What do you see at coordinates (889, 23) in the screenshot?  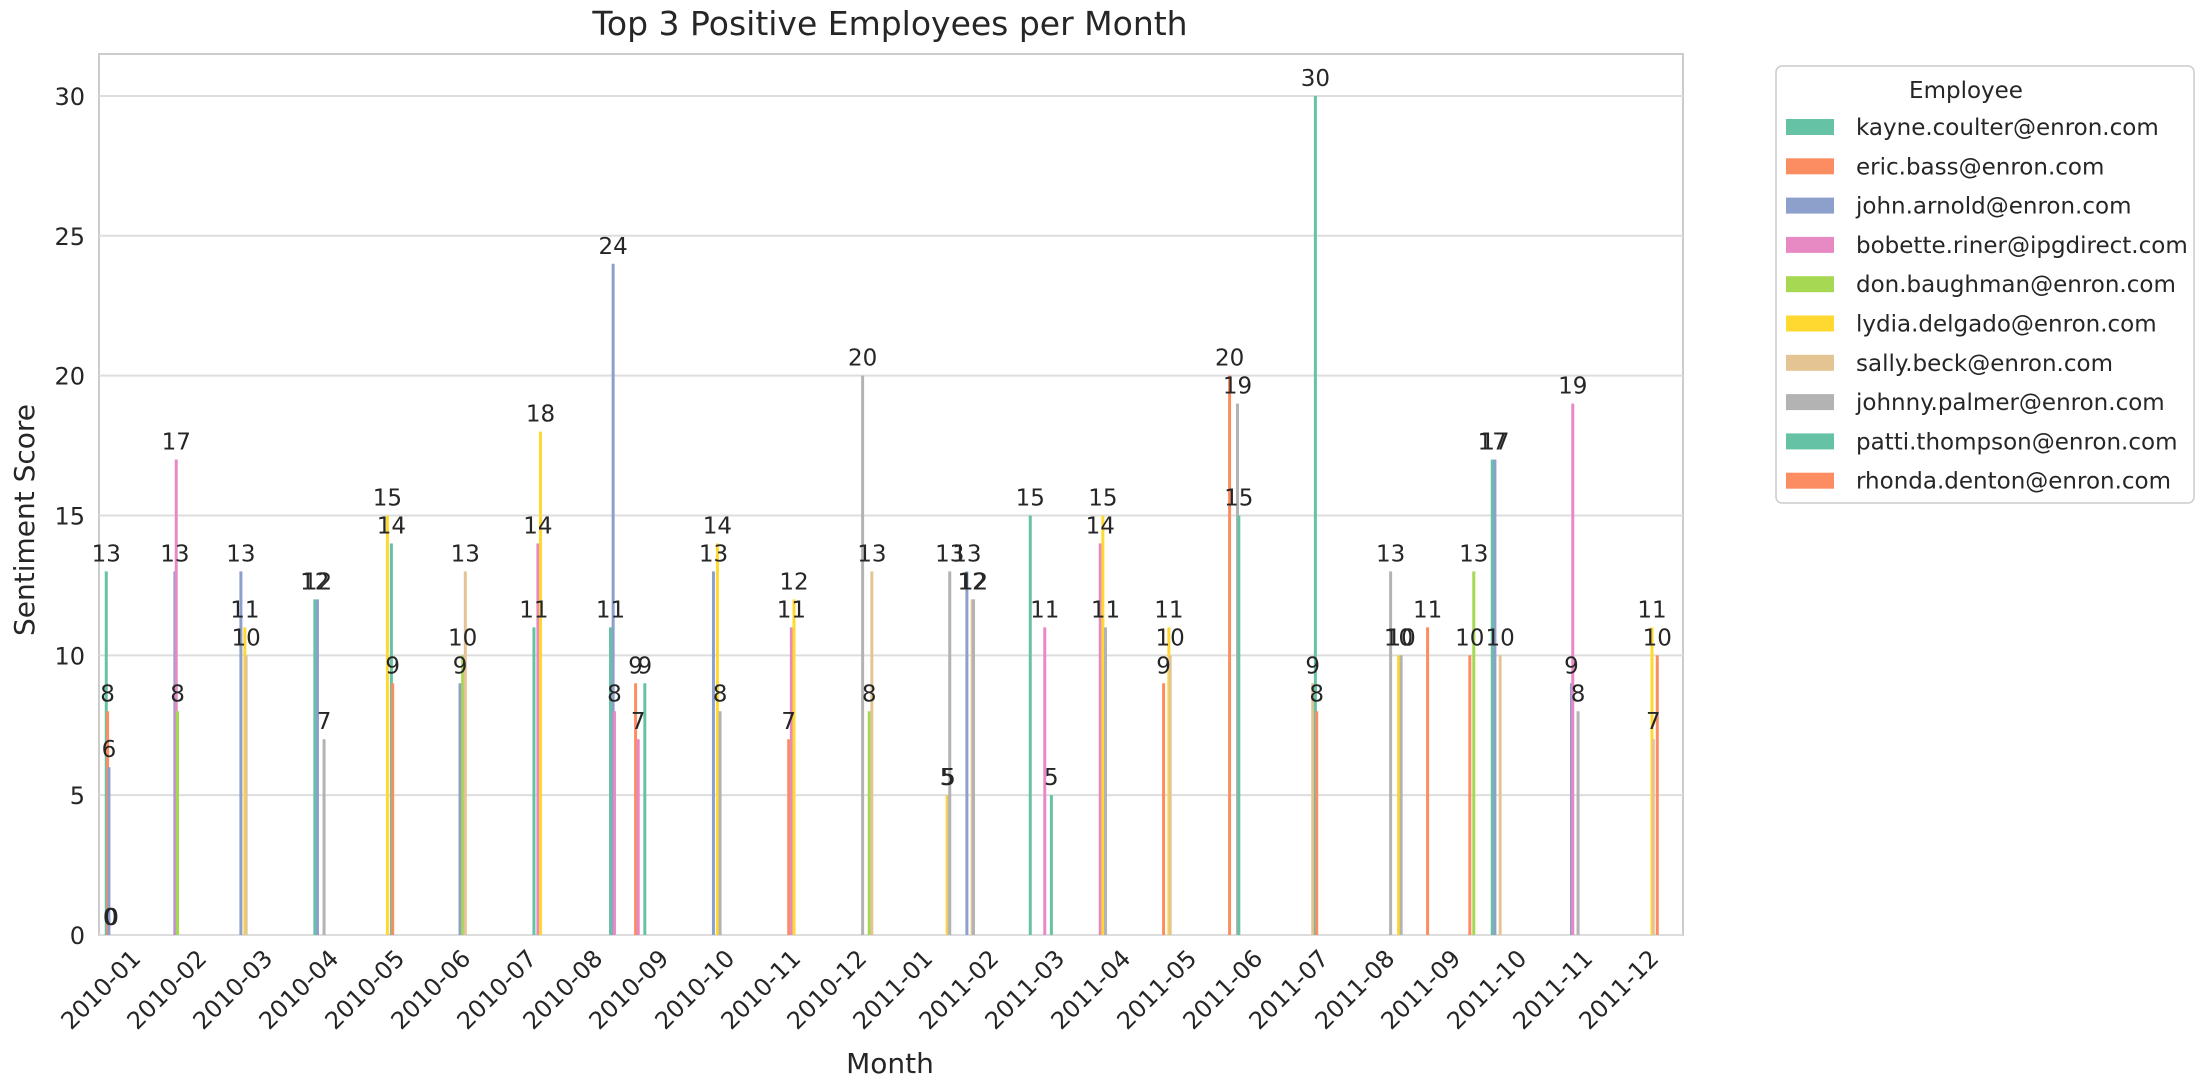 I see `chart-title: Top 3 Positive Employees per Month` at bounding box center [889, 23].